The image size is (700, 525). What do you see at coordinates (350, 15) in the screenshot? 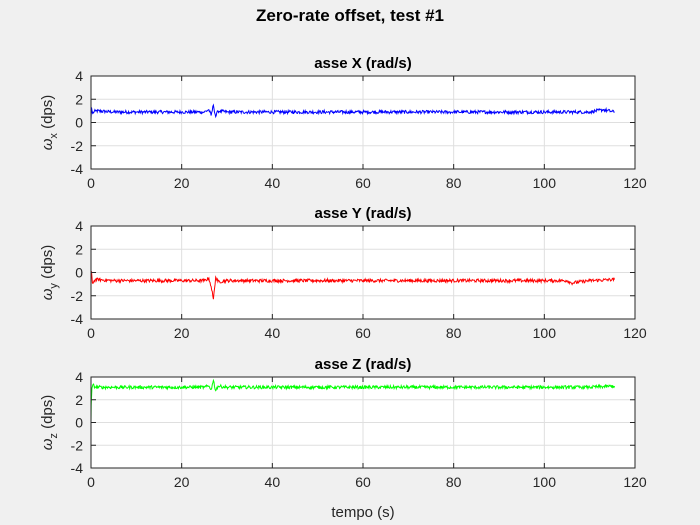
I see `figure-title: Zero-rate offset, test #1` at bounding box center [350, 15].